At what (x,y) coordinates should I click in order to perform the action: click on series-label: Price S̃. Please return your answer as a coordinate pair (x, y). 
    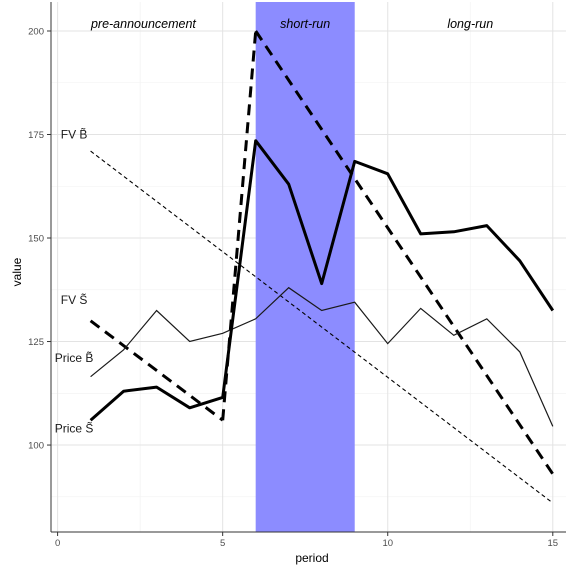
    Looking at the image, I should click on (74, 427).